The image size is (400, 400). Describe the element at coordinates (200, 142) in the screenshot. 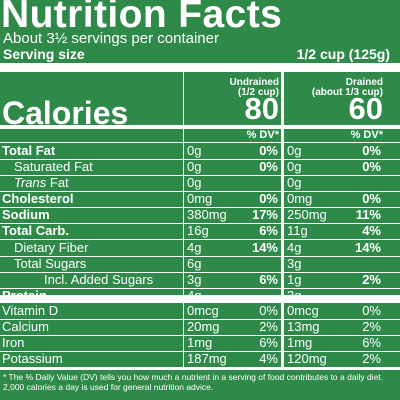

I see `dv-header-divider` at that location.